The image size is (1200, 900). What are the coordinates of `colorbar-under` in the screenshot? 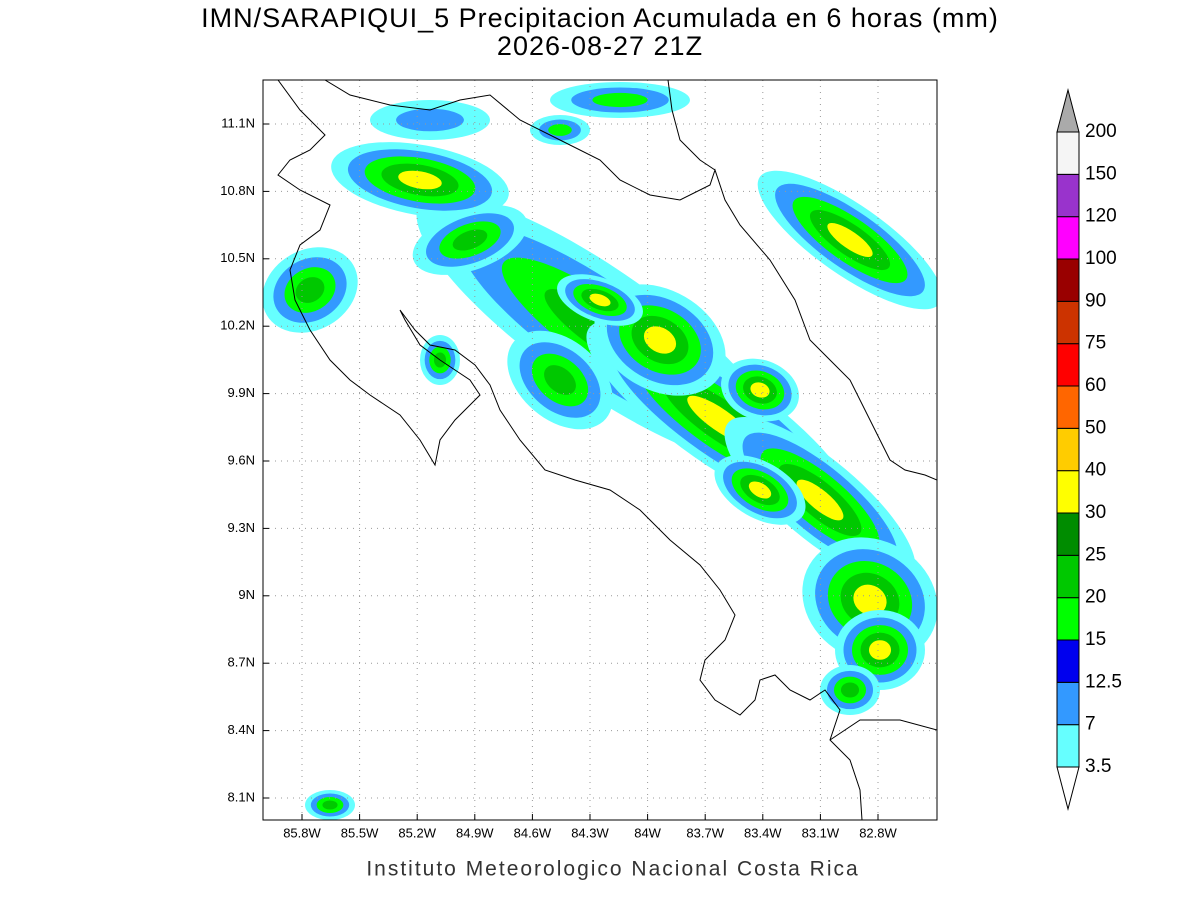 It's located at (1068, 788).